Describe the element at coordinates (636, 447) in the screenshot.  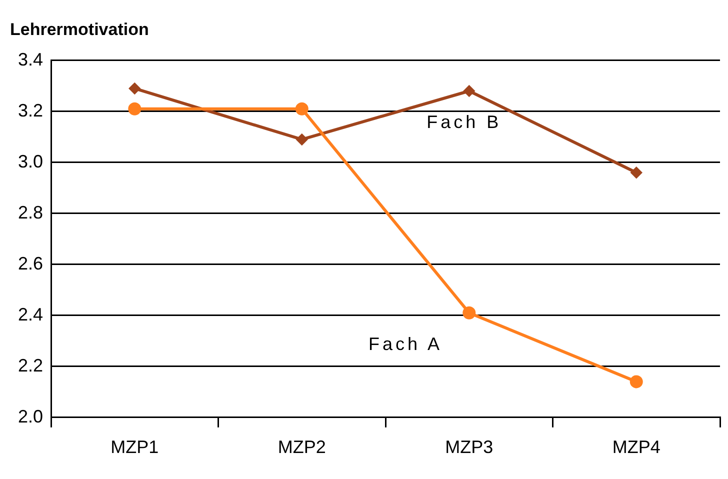
I see `x-tick-label: MZP4` at that location.